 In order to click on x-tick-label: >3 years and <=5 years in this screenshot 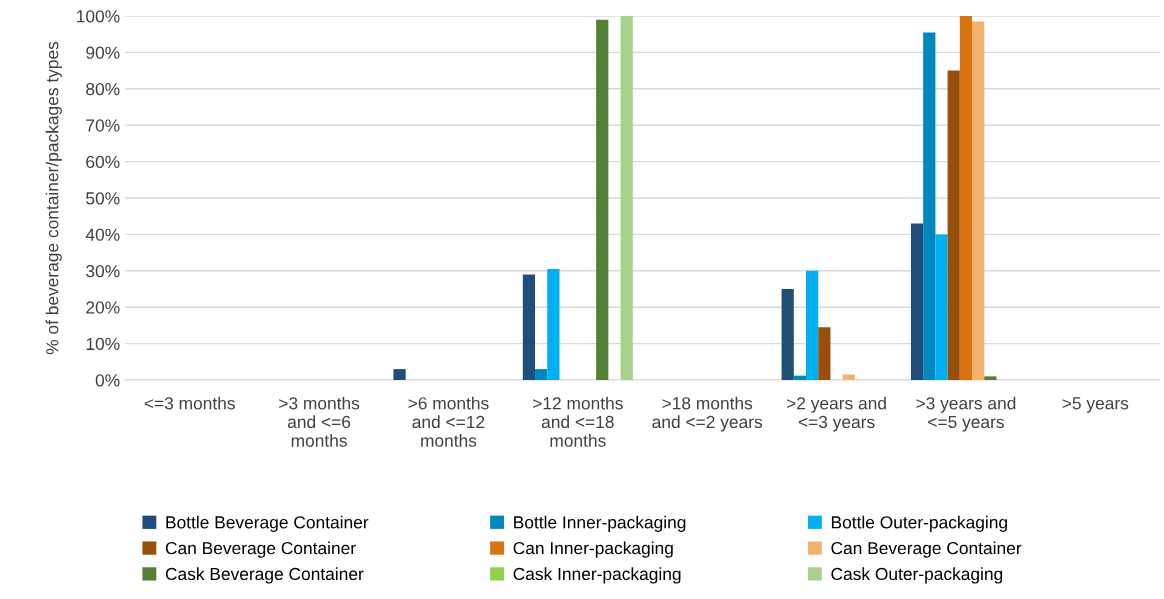, I will do `click(966, 414)`.